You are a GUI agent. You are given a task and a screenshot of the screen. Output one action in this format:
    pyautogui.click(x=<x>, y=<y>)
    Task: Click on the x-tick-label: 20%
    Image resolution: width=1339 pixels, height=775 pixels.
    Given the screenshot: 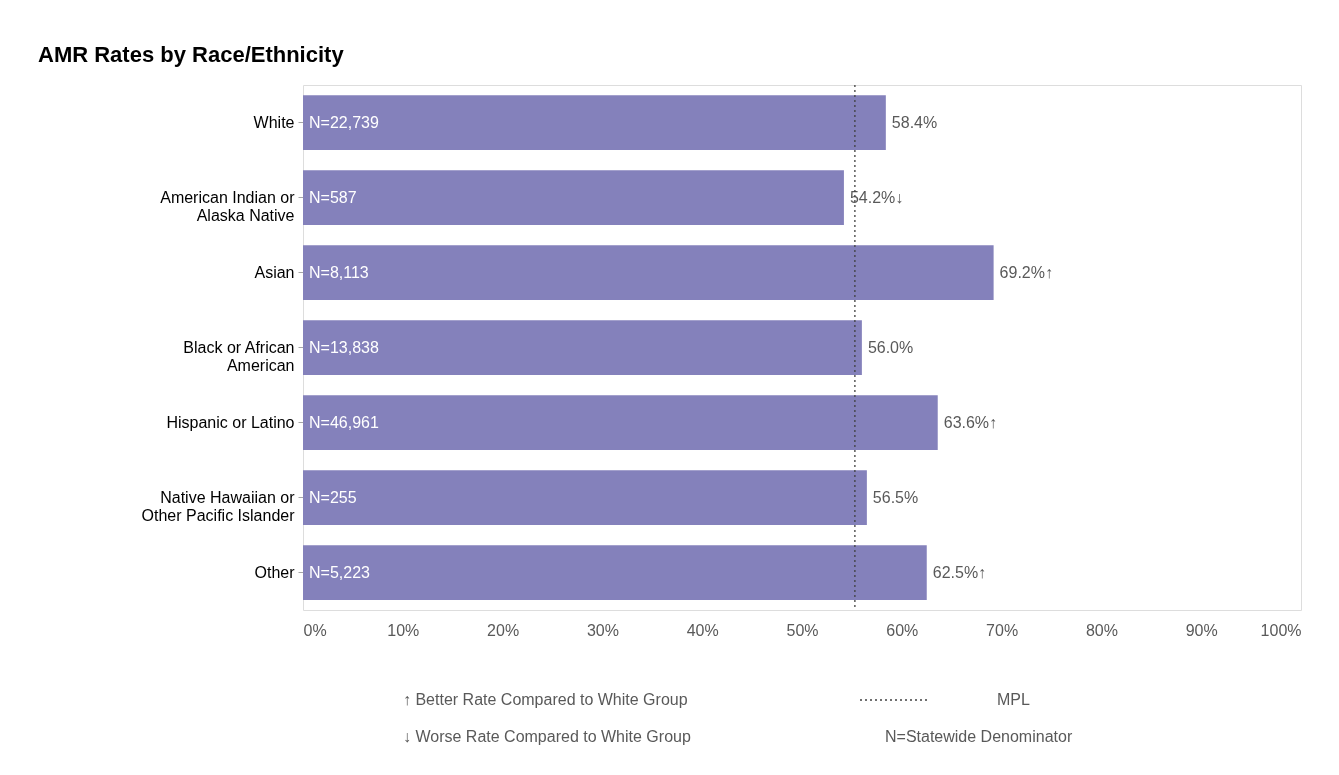 What is the action you would take?
    pyautogui.click(x=503, y=630)
    